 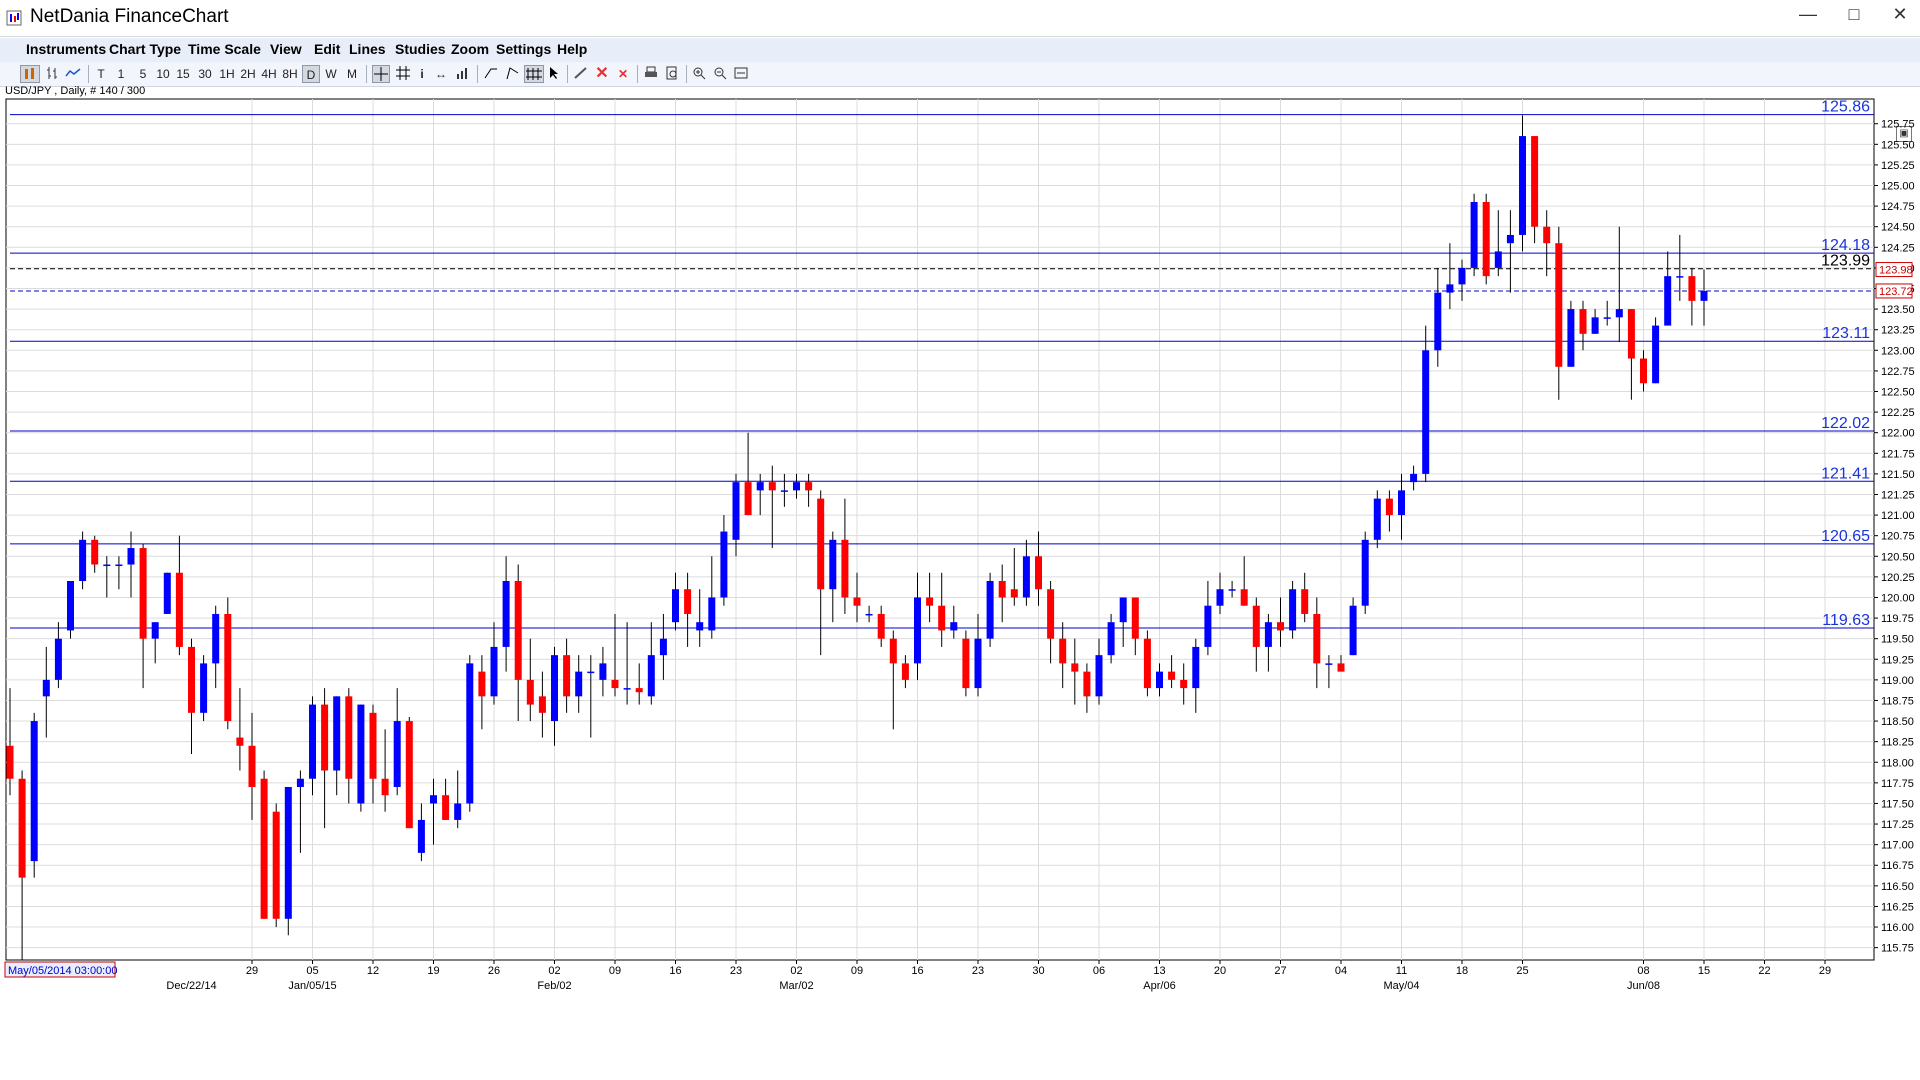 What do you see at coordinates (381, 74) in the screenshot?
I see `crosshair-icon` at bounding box center [381, 74].